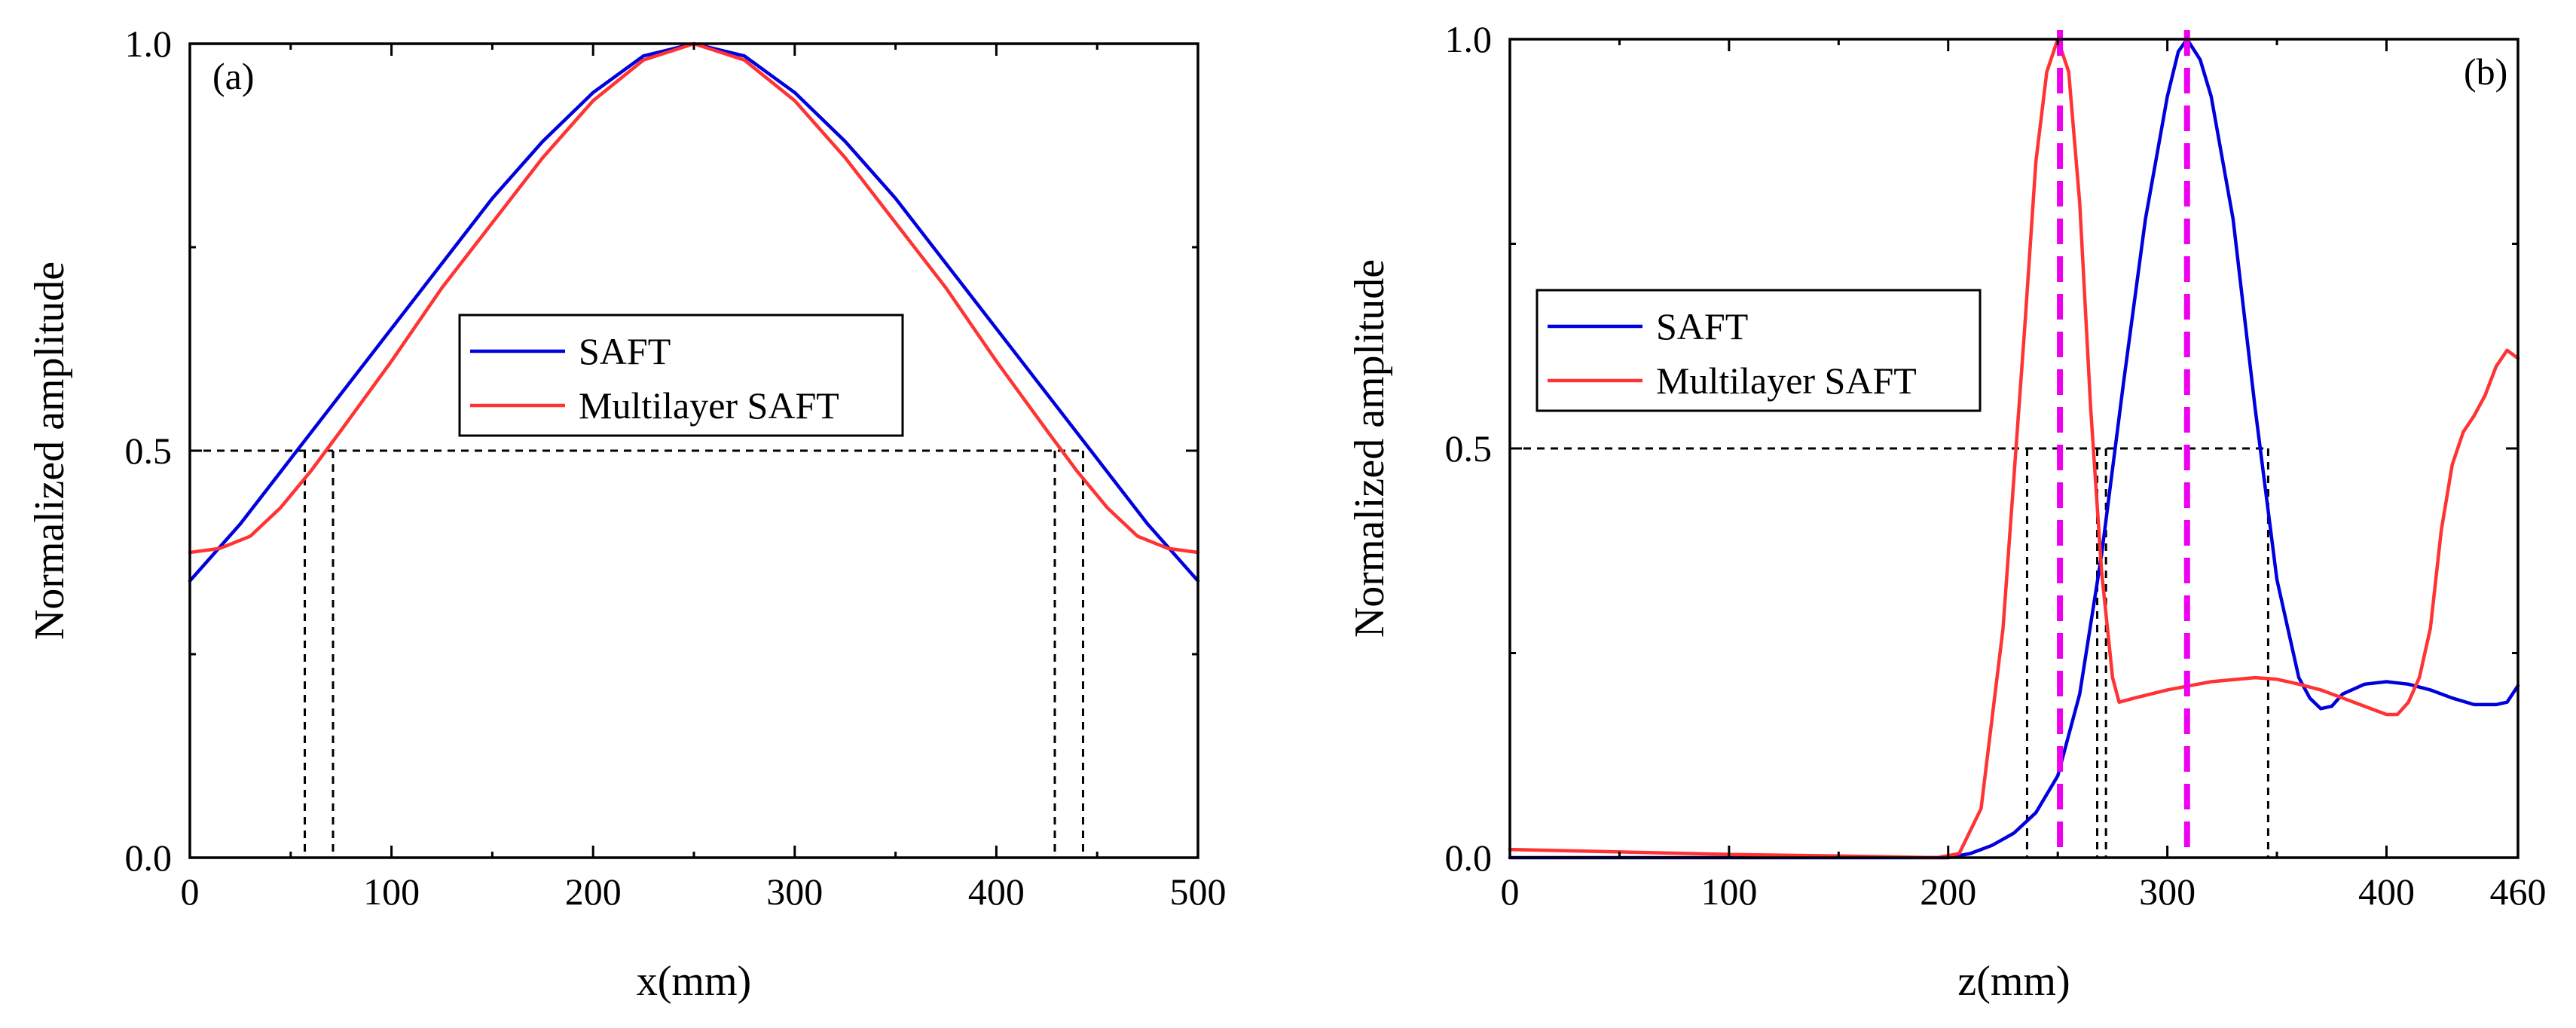  Describe the element at coordinates (1948, 891) in the screenshot. I see `panel-b-xtick-label-2: 200` at that location.